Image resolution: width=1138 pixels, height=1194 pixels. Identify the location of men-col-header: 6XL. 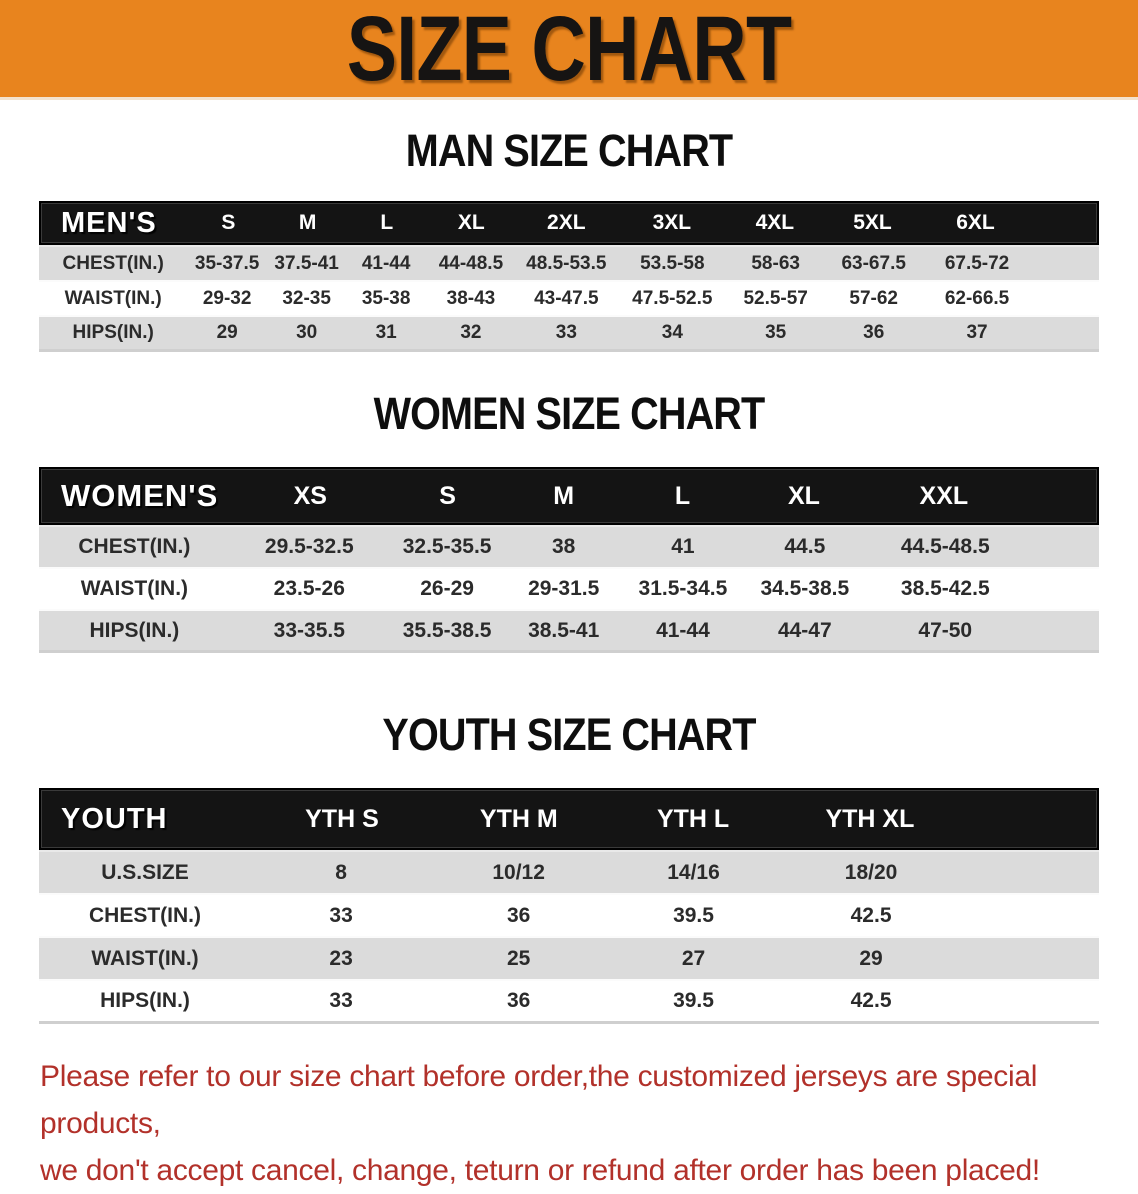
(975, 222).